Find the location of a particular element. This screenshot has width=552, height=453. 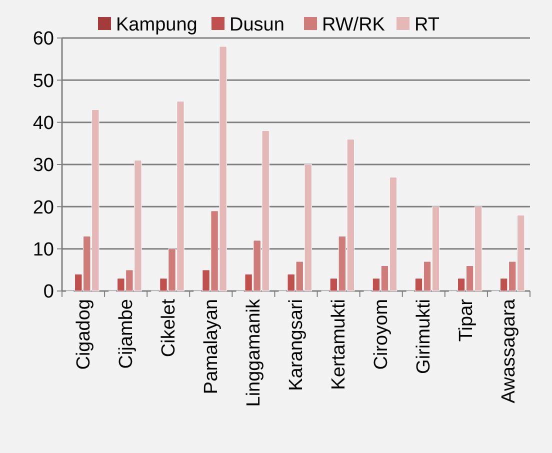

y-tick-label: 10 is located at coordinates (43, 249).